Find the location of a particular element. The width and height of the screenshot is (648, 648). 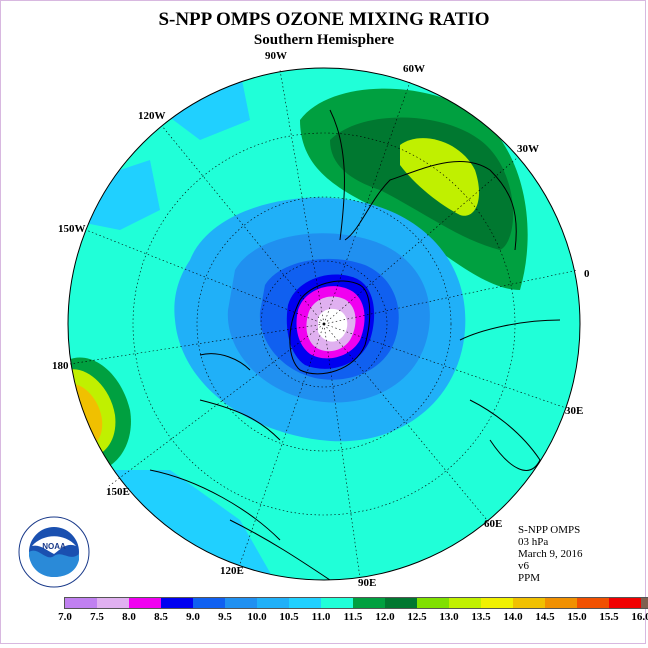

colorbar-tick-label: 8.0 is located at coordinates (129, 617).